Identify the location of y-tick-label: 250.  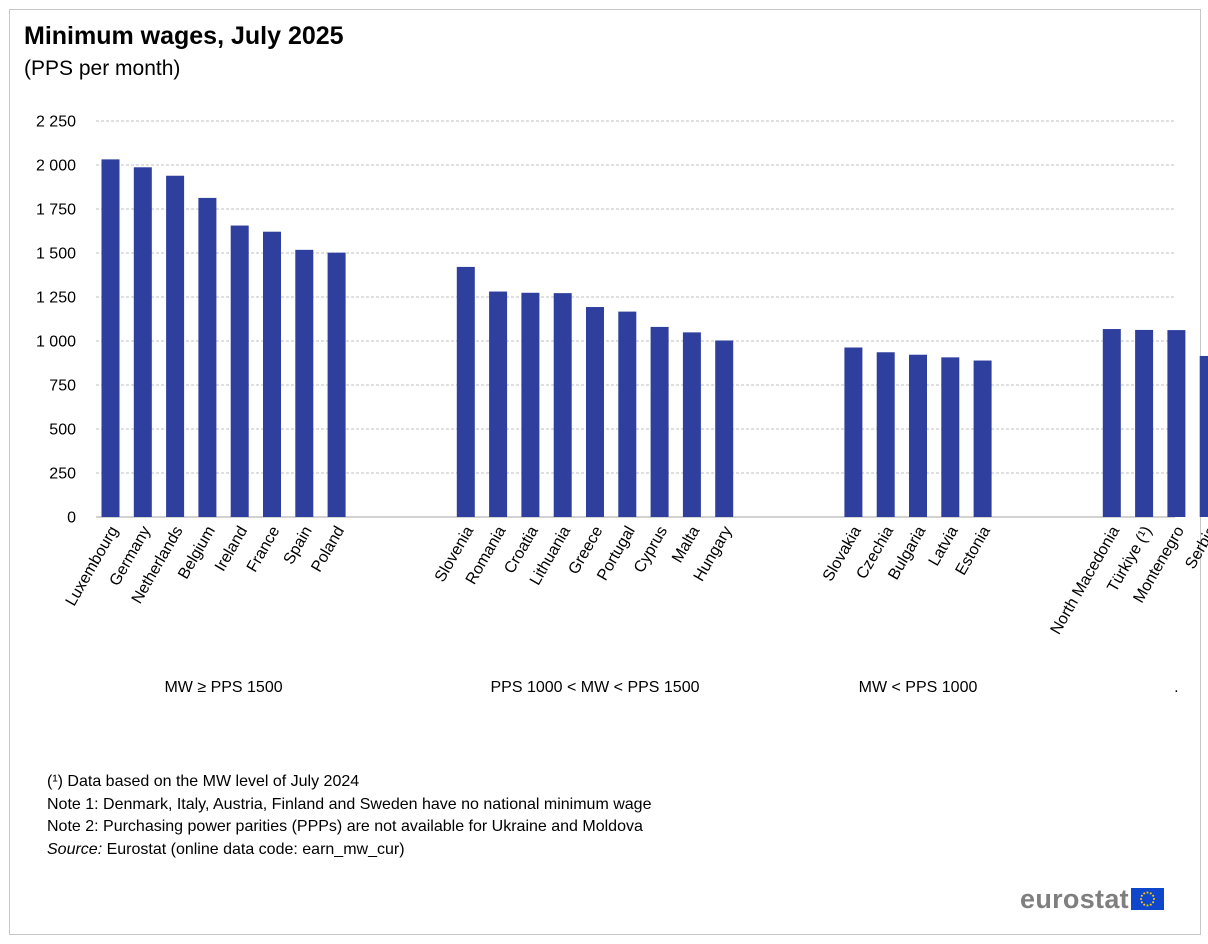
(62, 474).